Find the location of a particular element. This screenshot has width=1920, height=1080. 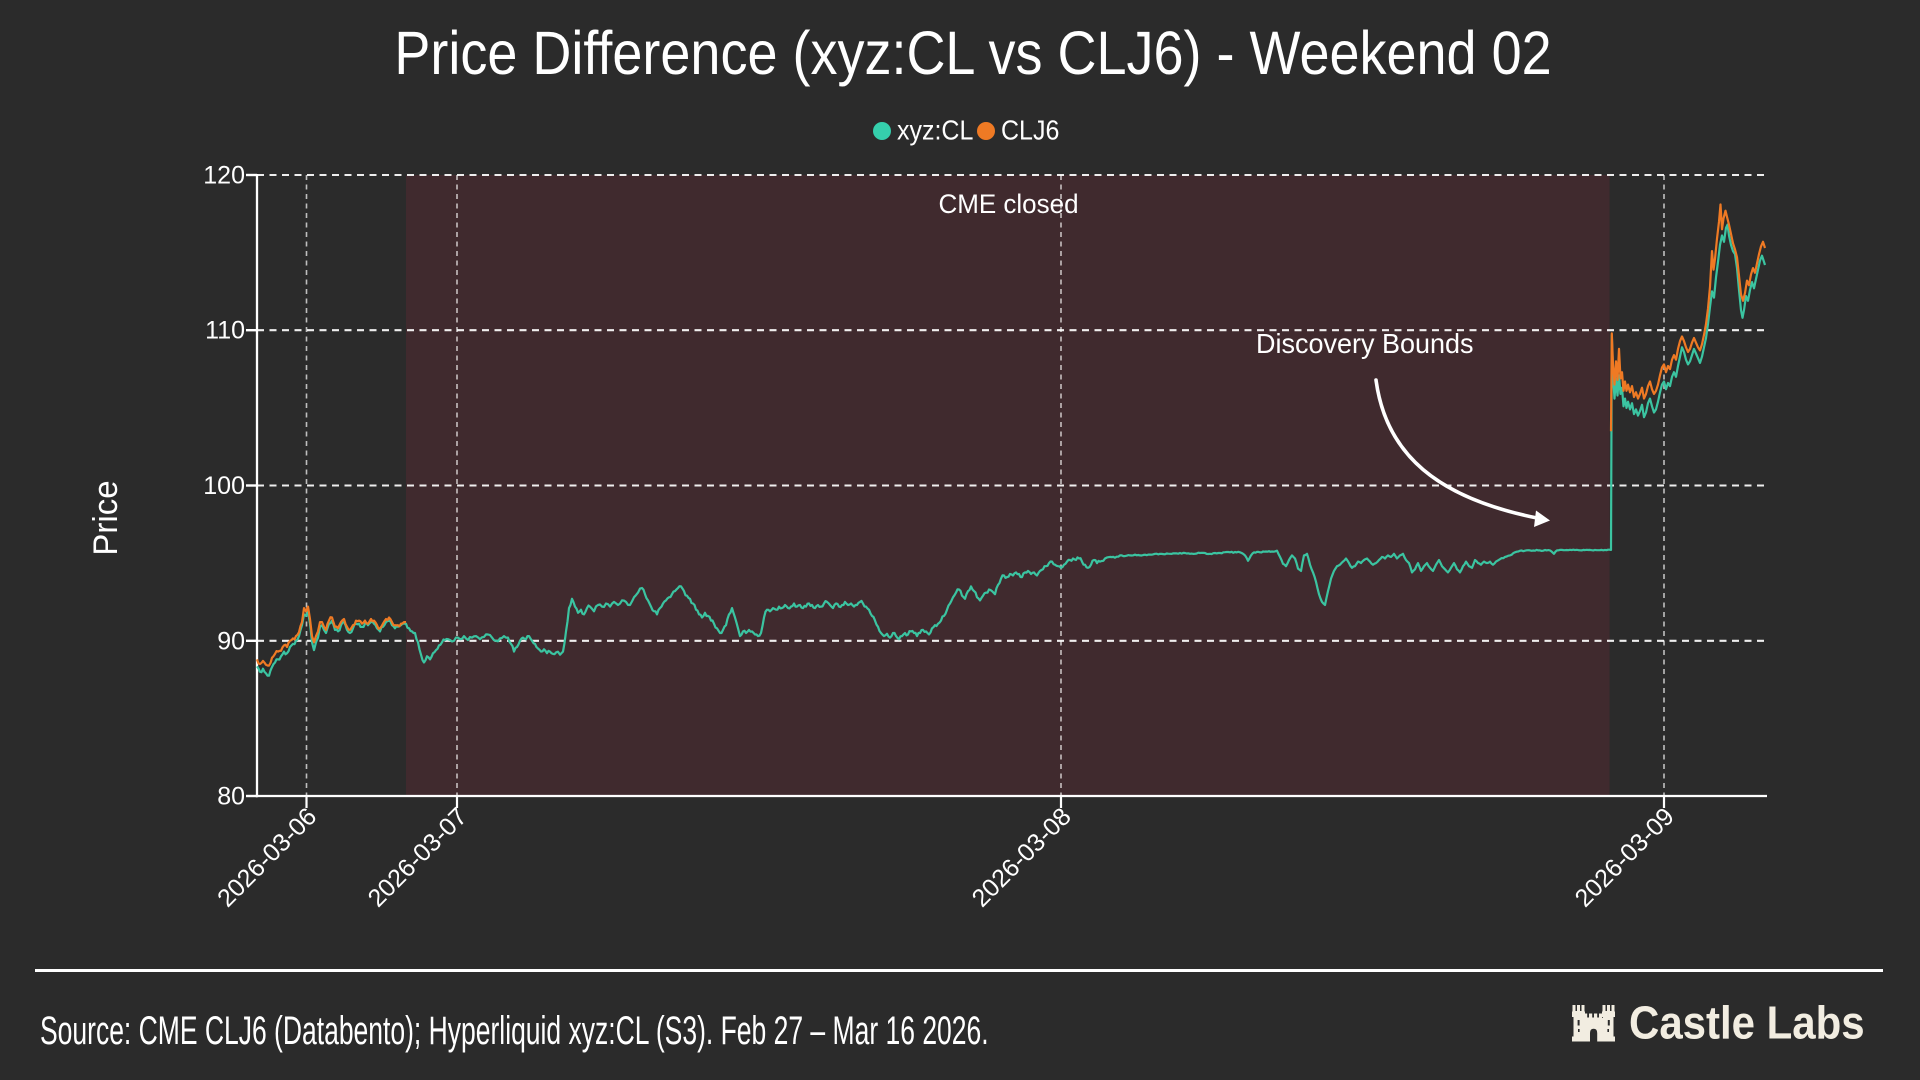

svg-text: CLJ6 is located at coordinates (1030, 130).